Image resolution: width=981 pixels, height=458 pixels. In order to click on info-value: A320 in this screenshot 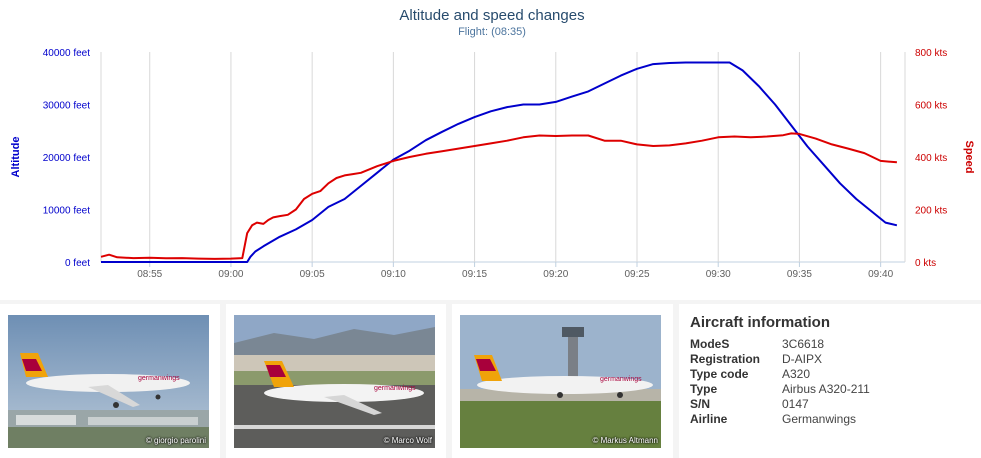, I will do `click(796, 374)`.